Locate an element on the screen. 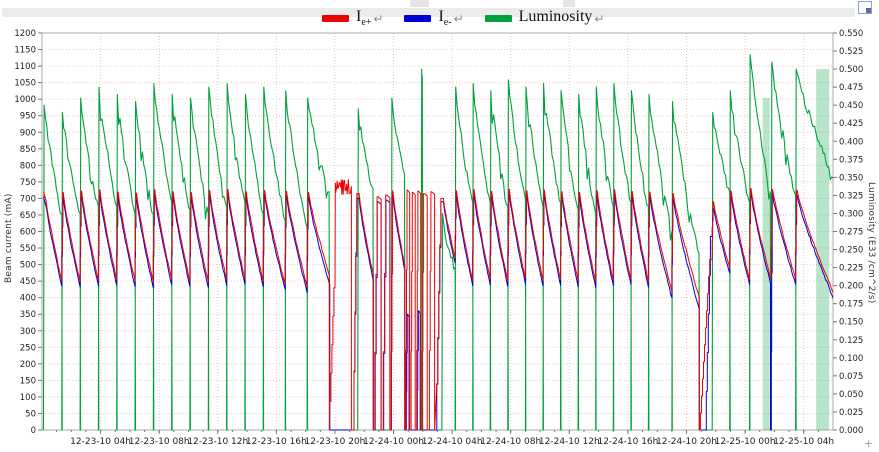  x-tick-label: 12-23-10 12h is located at coordinates (217, 442).